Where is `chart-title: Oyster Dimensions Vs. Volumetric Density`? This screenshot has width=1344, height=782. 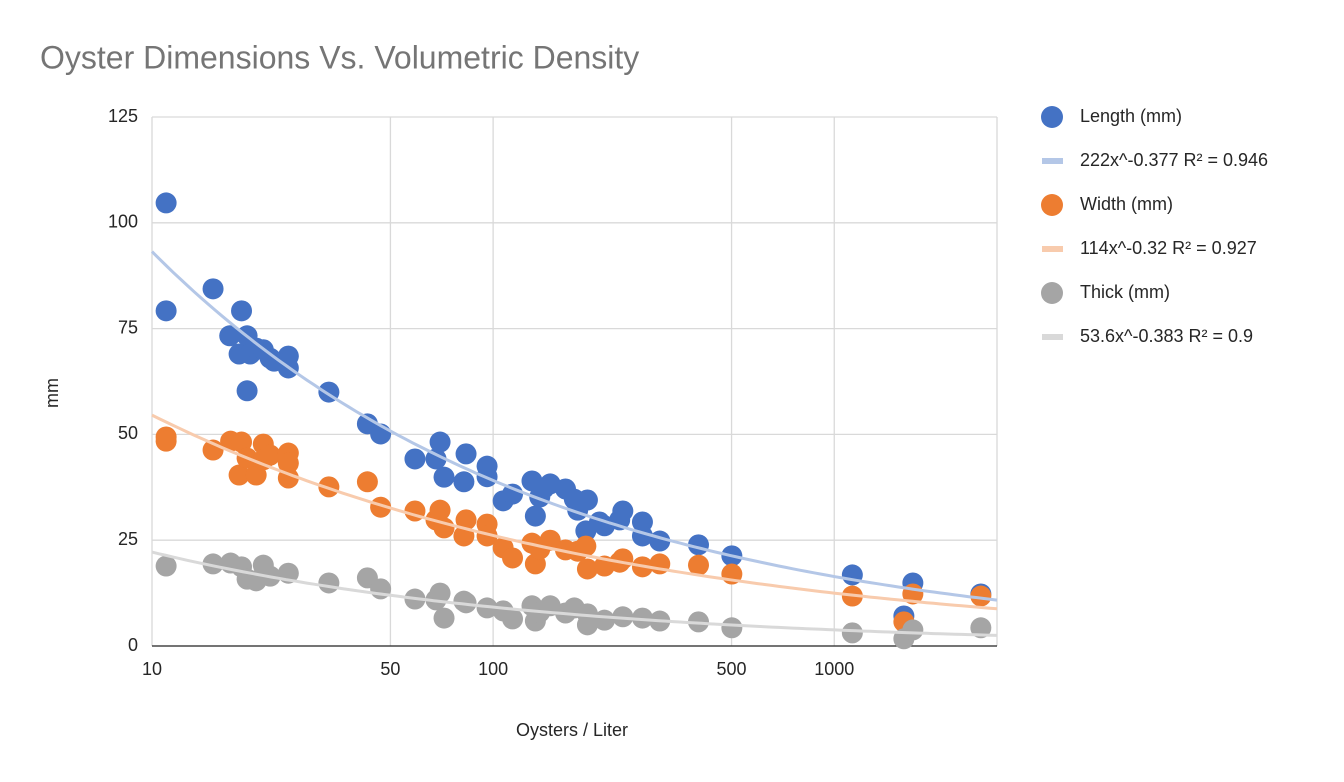
chart-title: Oyster Dimensions Vs. Volumetric Density is located at coordinates (339, 57).